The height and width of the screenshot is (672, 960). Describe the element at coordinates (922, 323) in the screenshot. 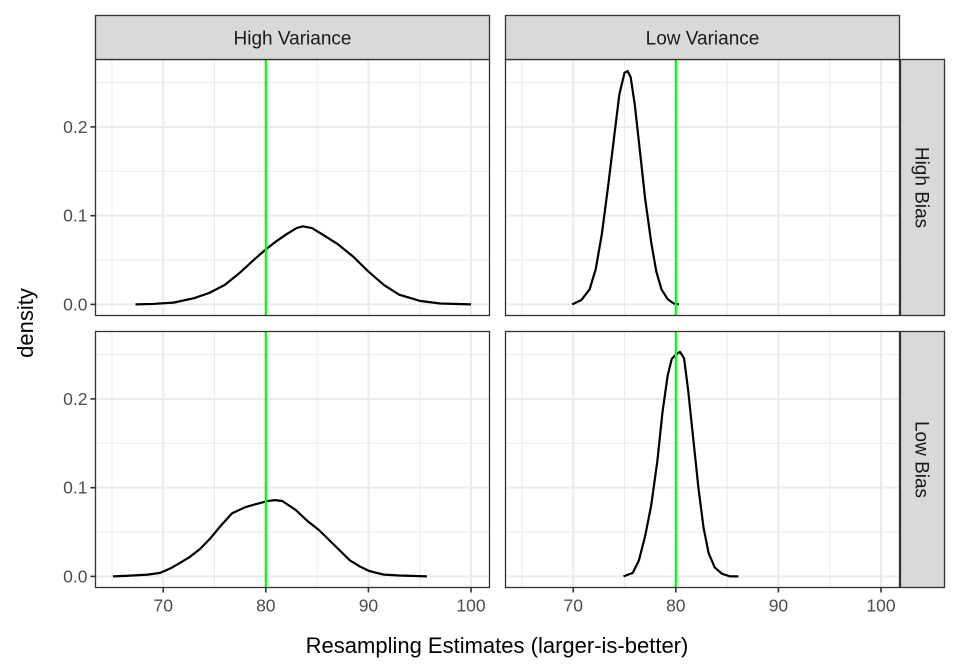

I see `row-strips: High Bias Low Bias` at that location.